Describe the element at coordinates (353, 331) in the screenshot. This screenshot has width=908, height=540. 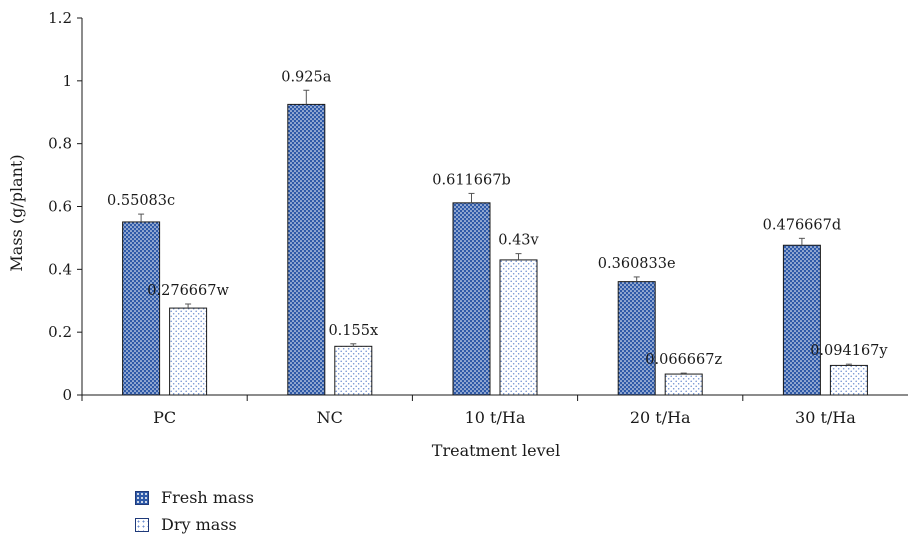
I see `data-label: 0.155x` at that location.